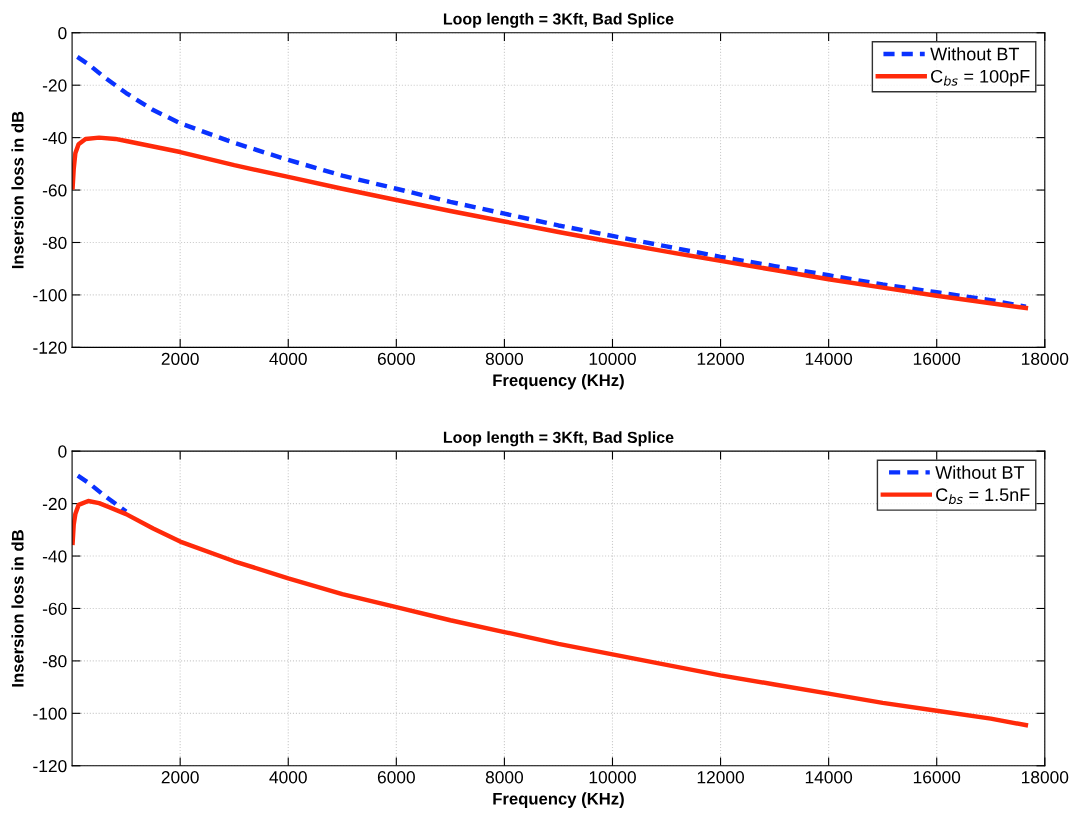 This screenshot has width=1076, height=819. Describe the element at coordinates (983, 496) in the screenshot. I see `legend-label: C$_{bs}$ = 1.5nF` at that location.